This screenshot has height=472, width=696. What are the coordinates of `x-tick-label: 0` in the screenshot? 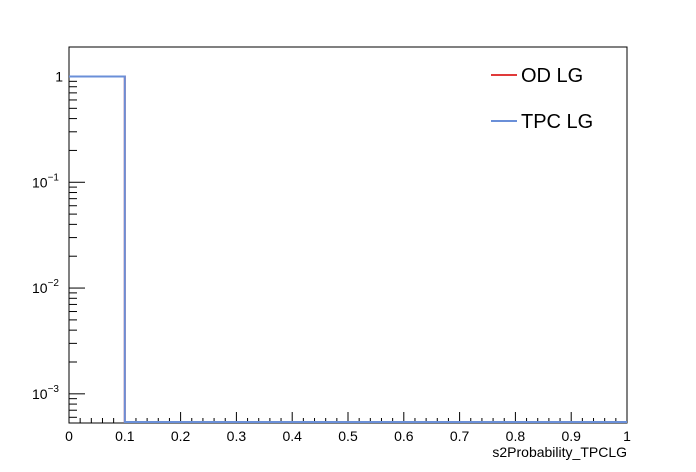 It's located at (69, 436).